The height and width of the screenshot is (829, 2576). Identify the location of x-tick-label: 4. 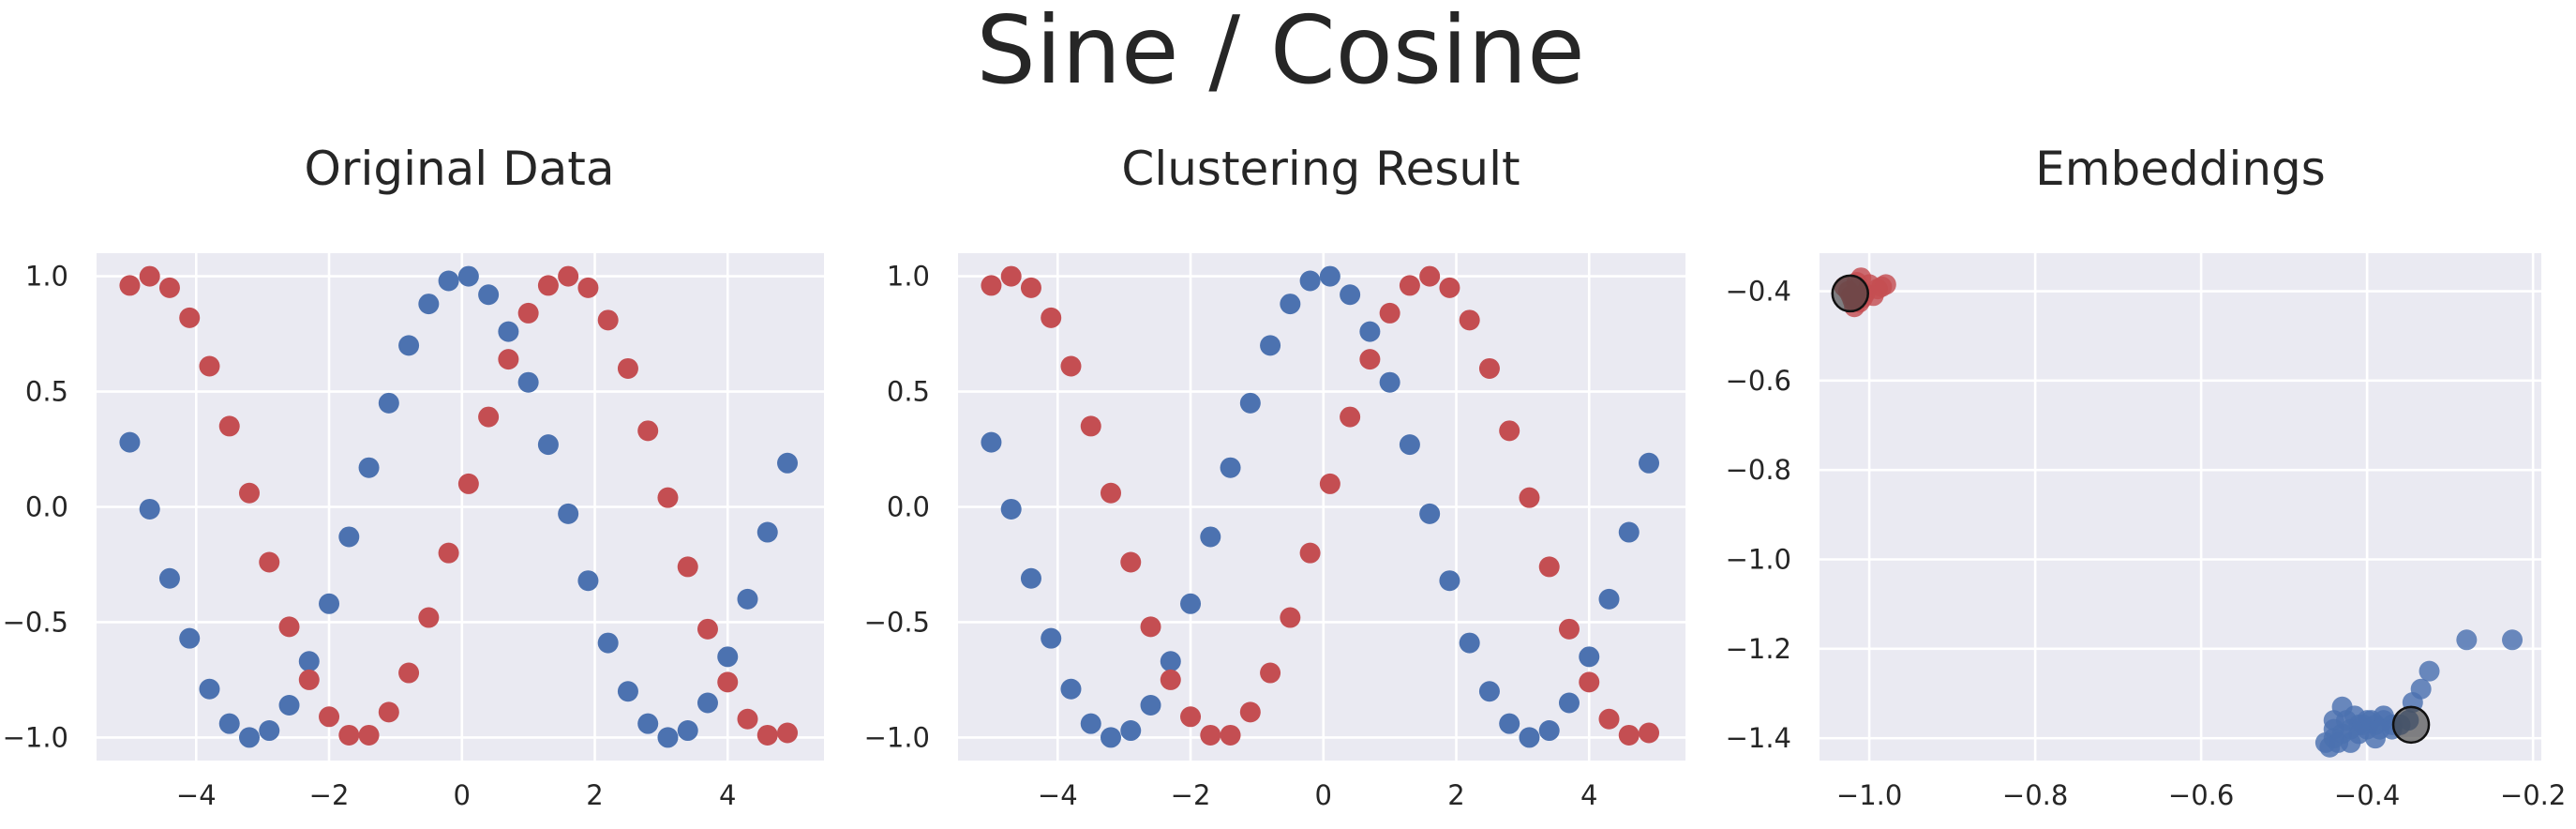
(727, 795).